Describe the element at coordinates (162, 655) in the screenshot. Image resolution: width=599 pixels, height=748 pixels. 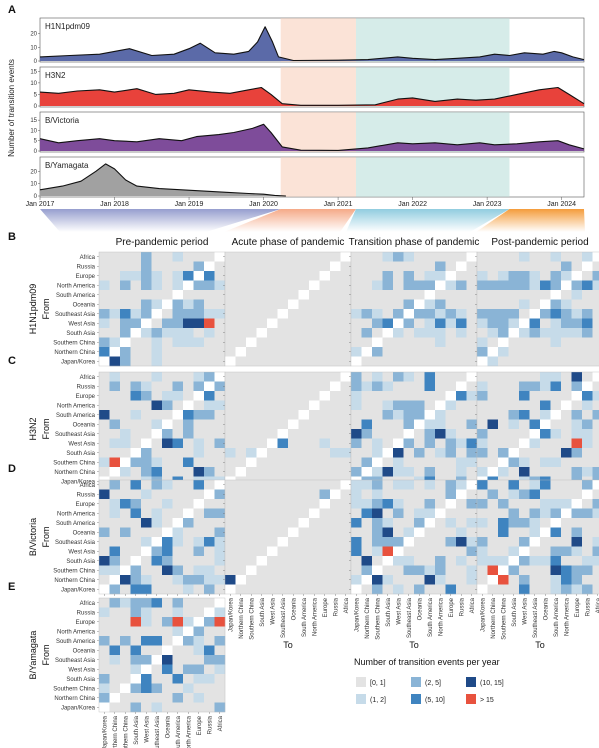
I see `heatmap-frame` at that location.